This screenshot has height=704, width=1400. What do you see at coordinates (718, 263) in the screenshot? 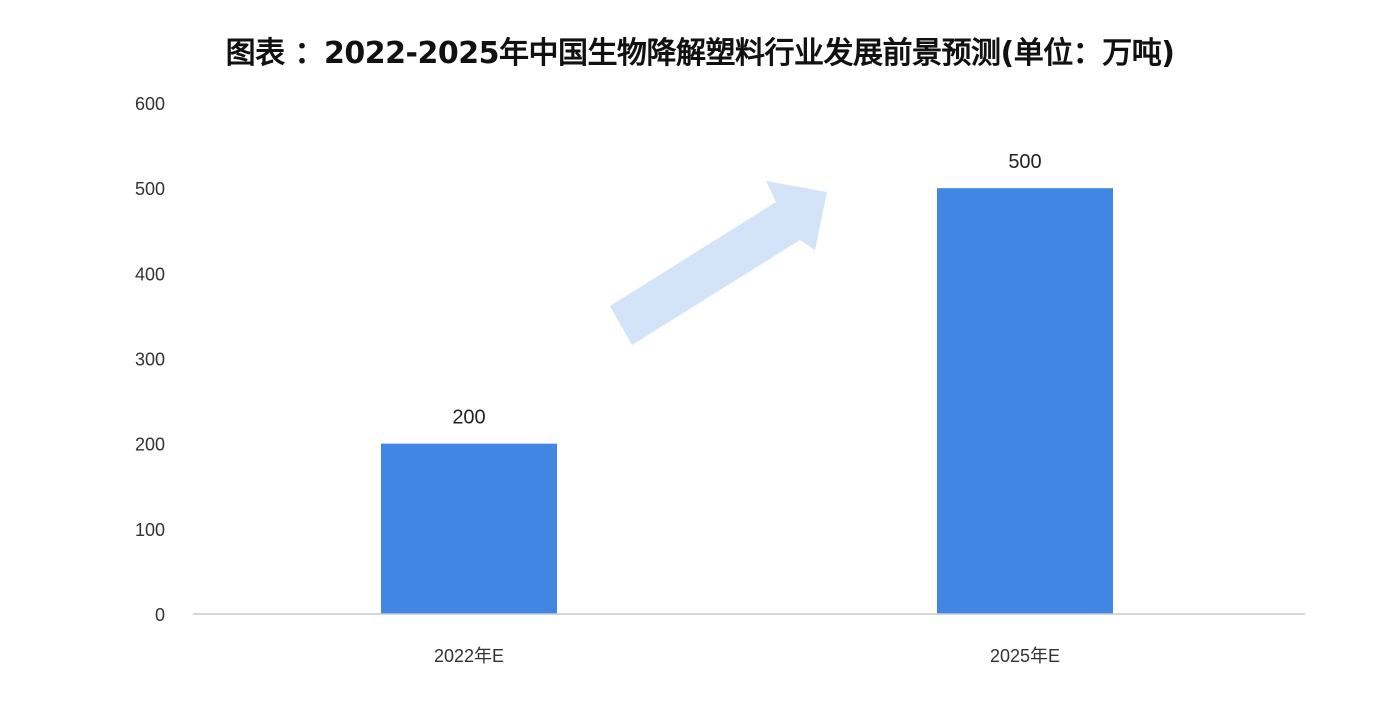
I see `trend-arrow-icon` at bounding box center [718, 263].